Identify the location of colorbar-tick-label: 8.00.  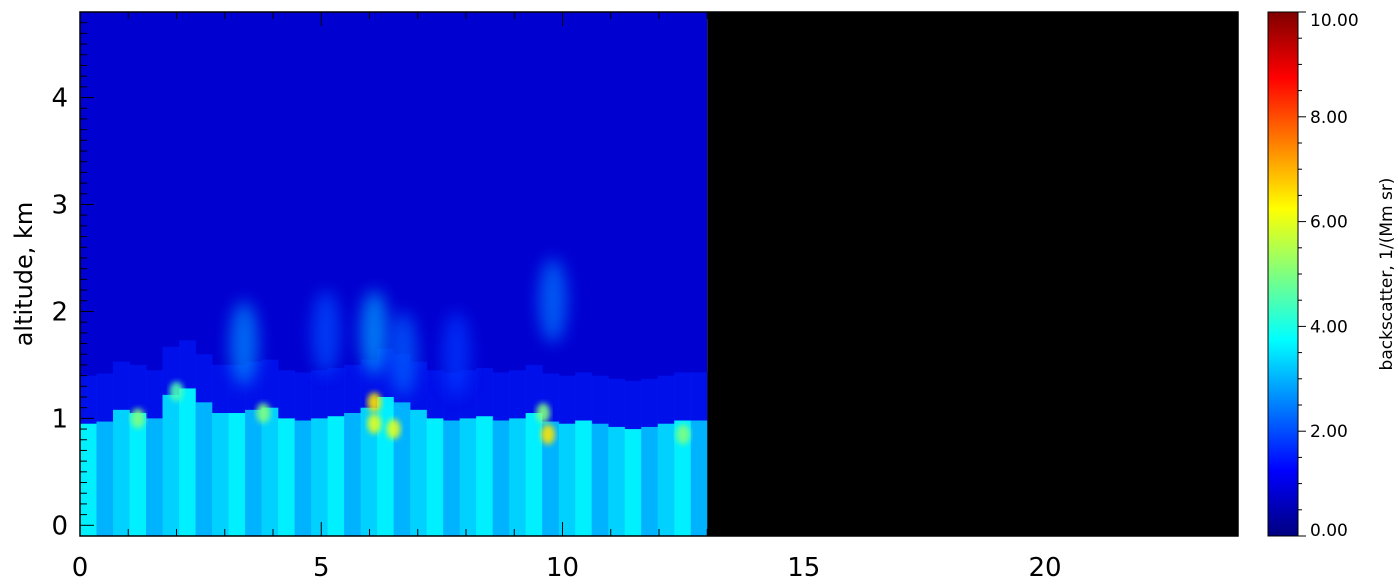
(1329, 118).